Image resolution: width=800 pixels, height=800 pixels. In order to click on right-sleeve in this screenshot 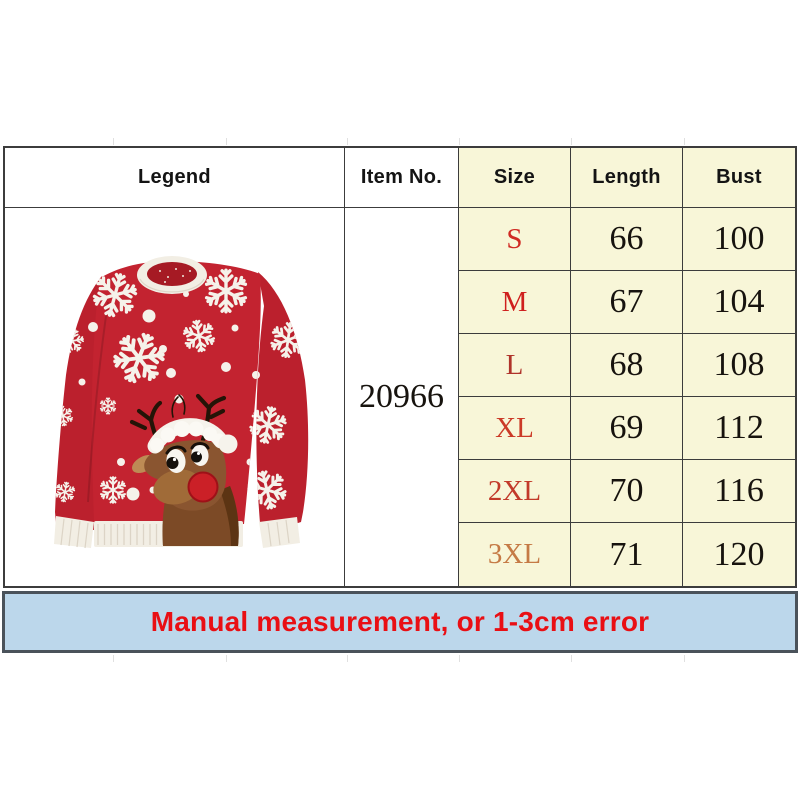, I will do `click(282, 399)`.